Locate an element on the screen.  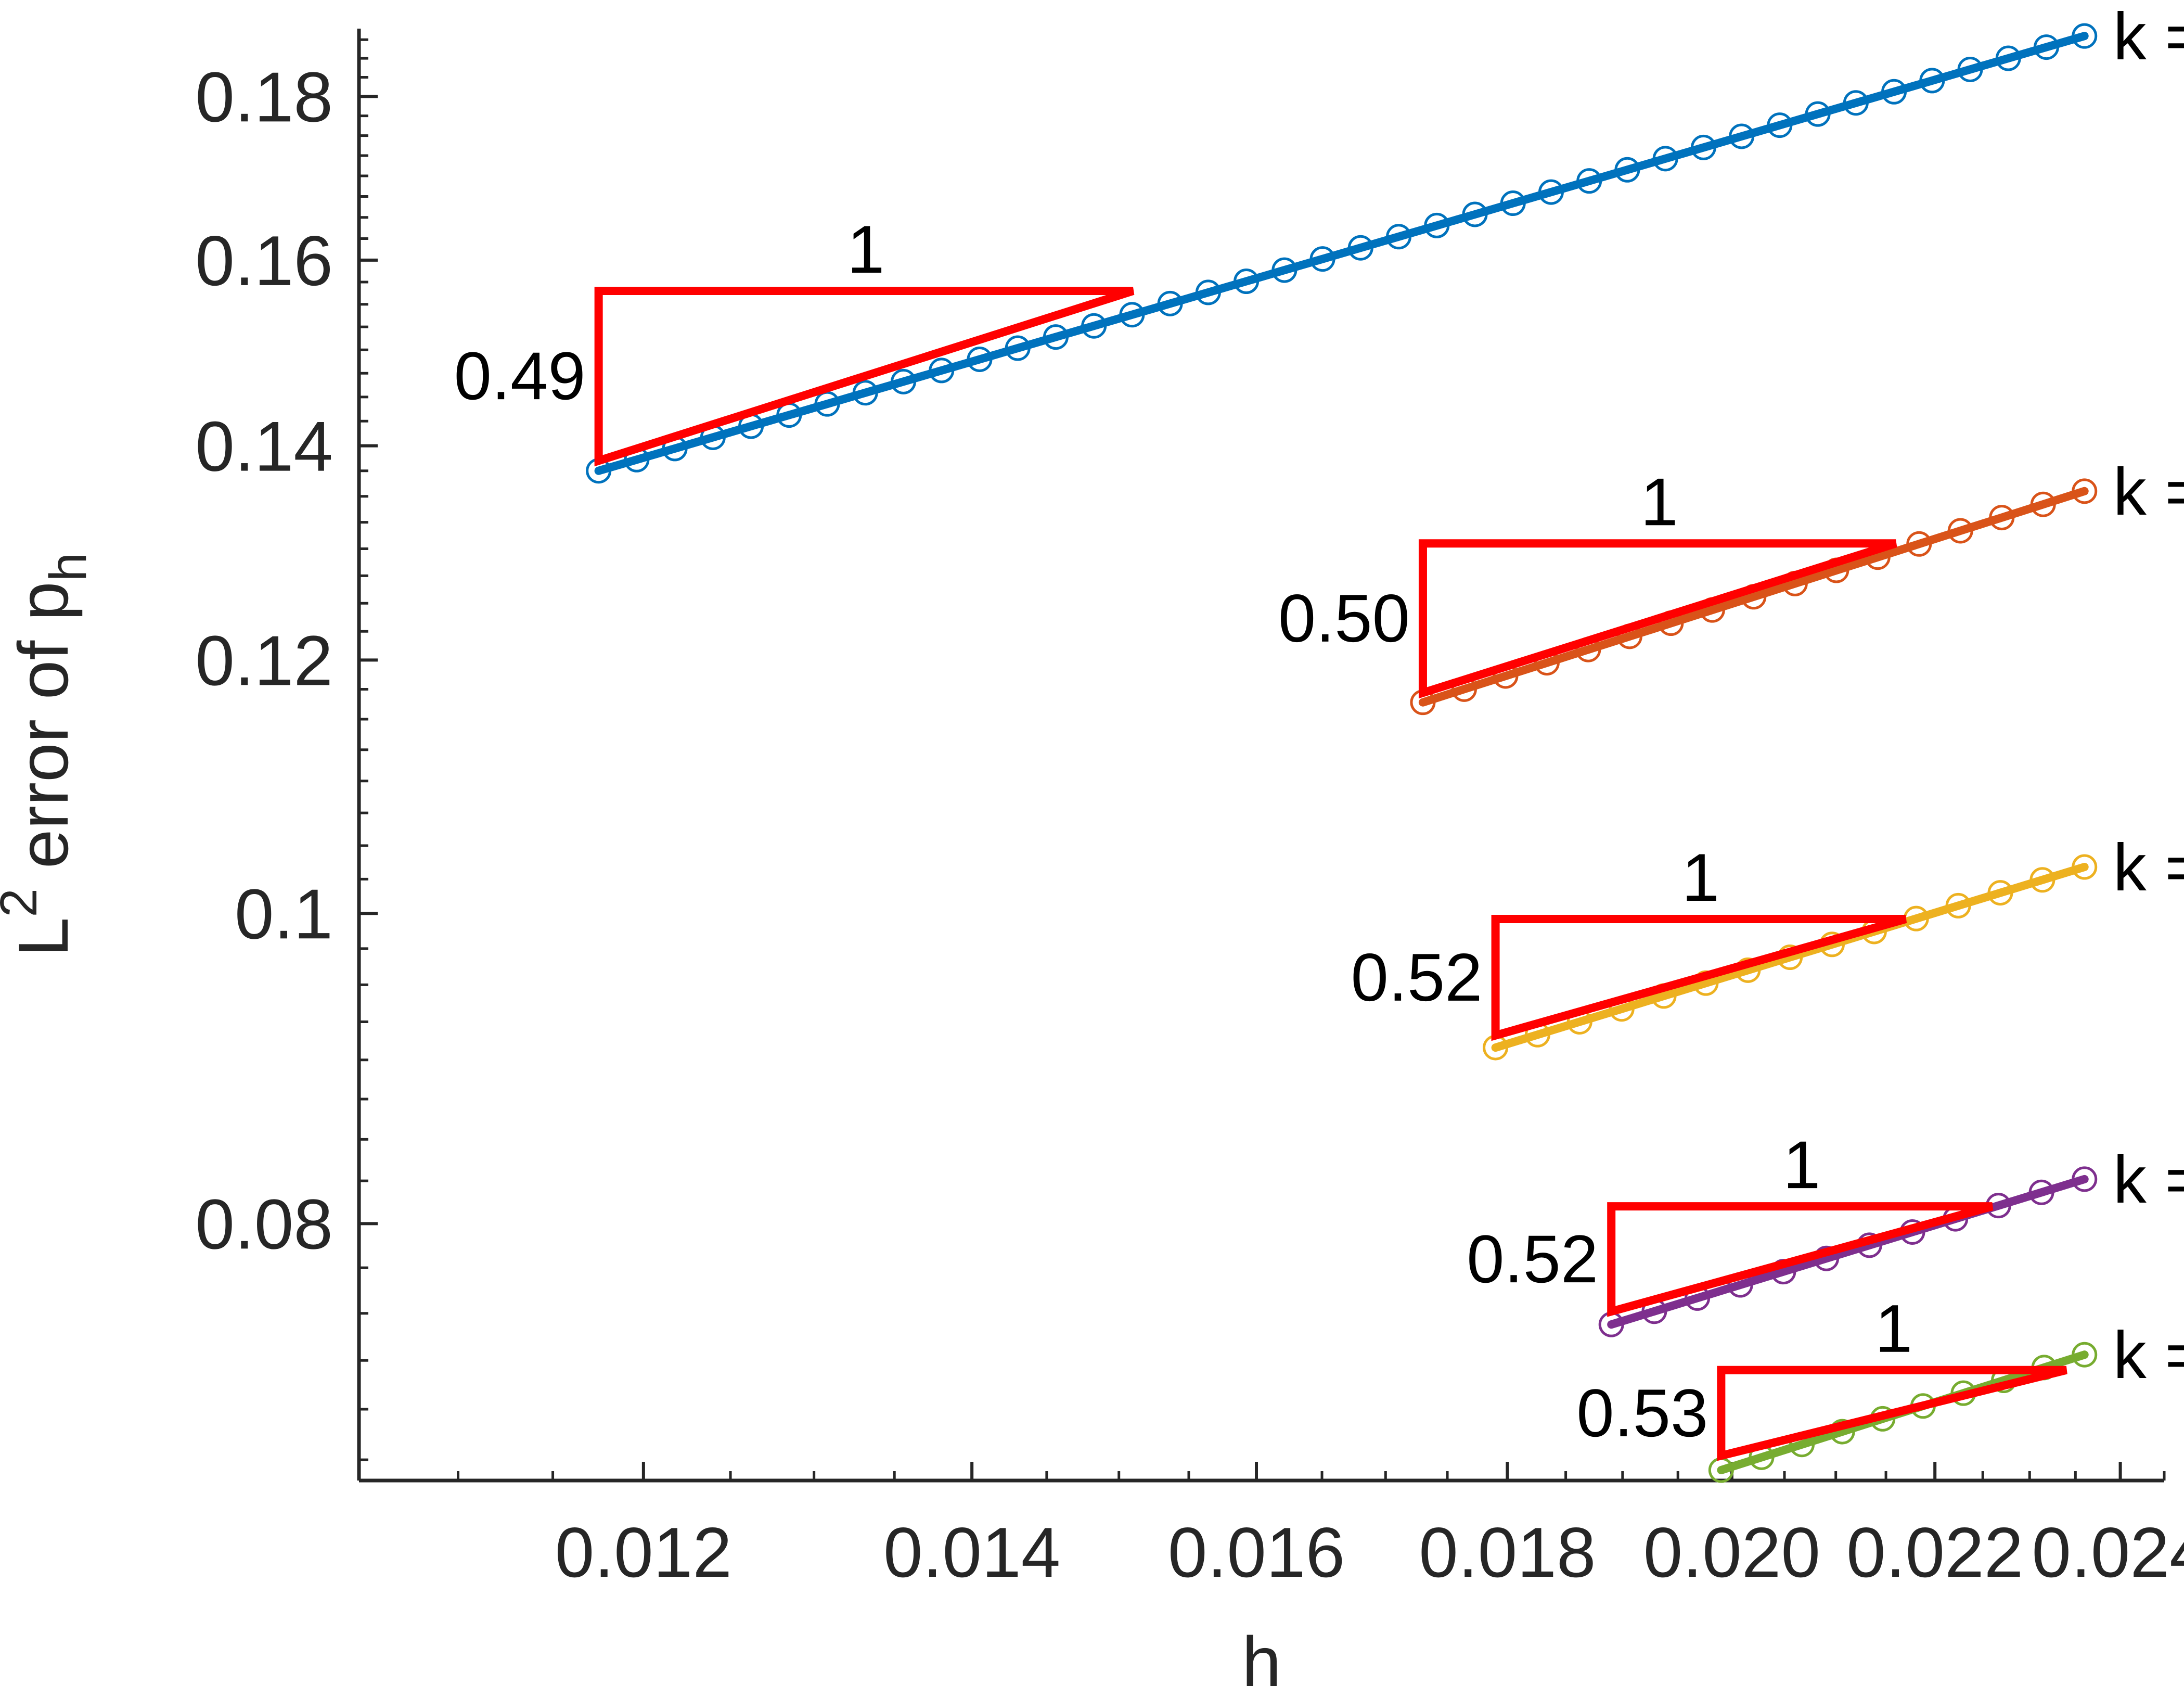
ylabel-superscript: 2 is located at coordinates (24, 903).